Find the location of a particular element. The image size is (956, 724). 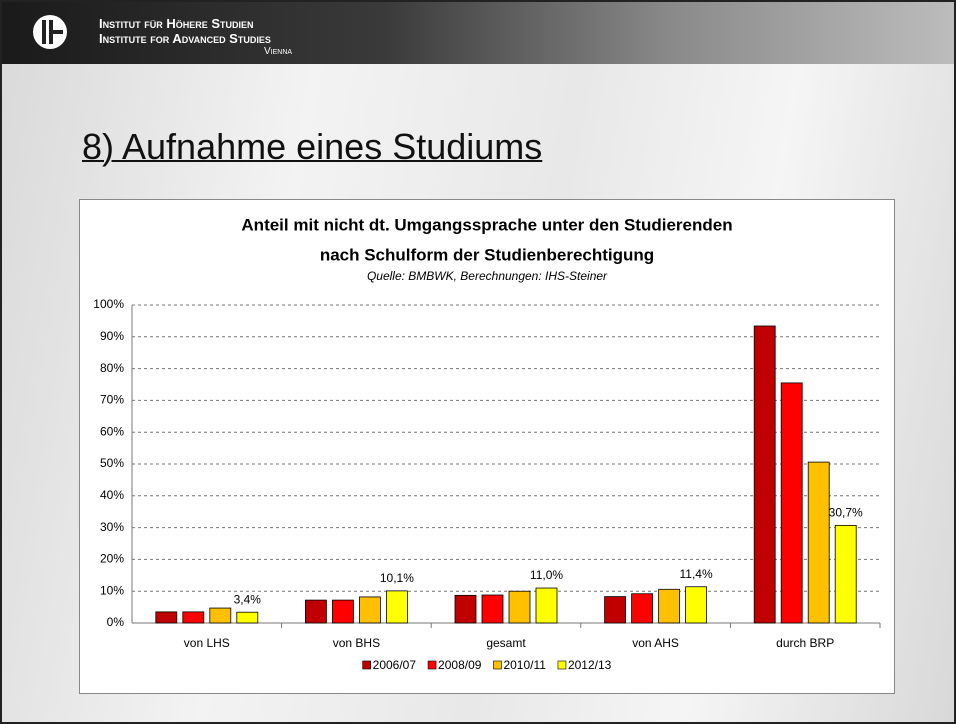

x-tick-label: von LHS is located at coordinates (207, 643).